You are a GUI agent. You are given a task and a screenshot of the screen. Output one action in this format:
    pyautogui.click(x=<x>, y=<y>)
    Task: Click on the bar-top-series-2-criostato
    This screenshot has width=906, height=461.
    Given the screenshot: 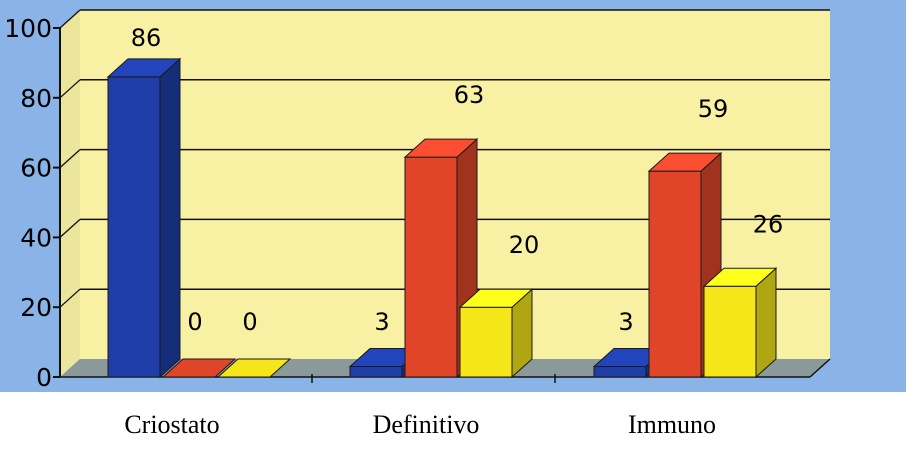 What is the action you would take?
    pyautogui.click(x=199, y=368)
    